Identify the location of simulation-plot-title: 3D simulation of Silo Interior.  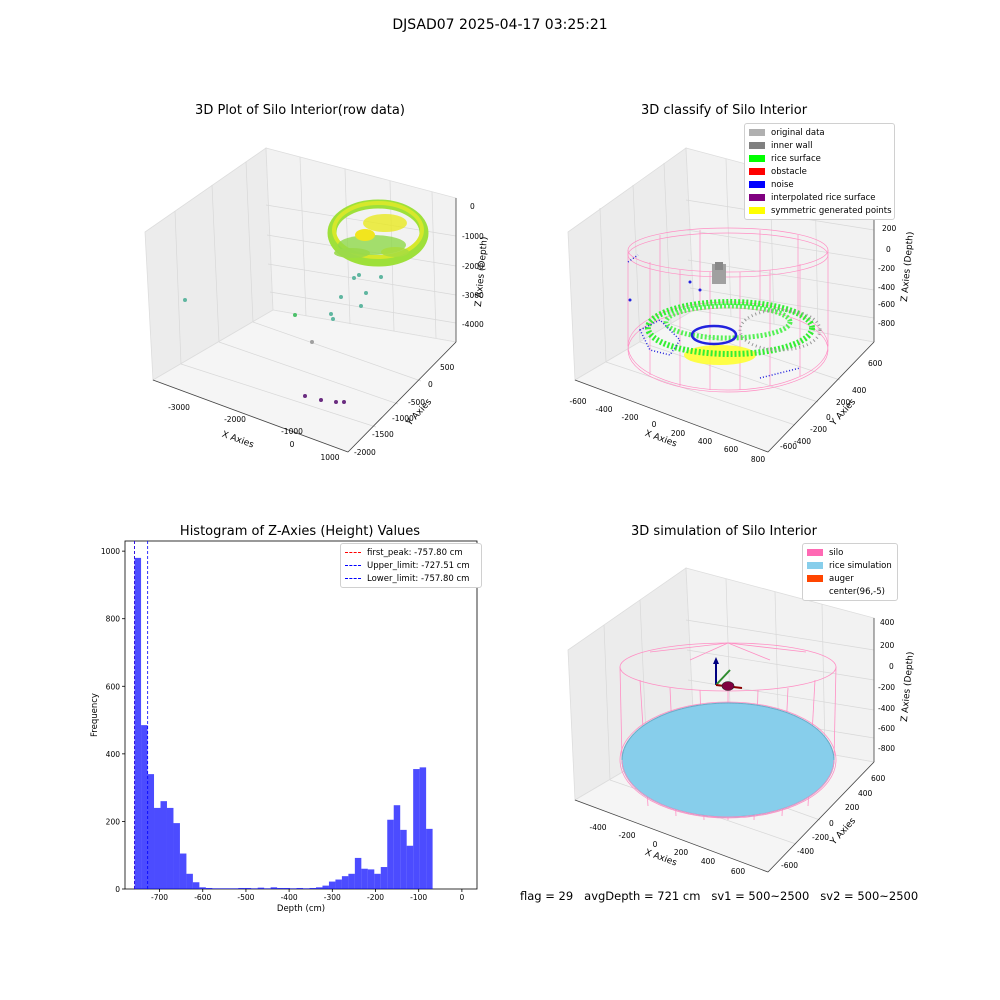
(724, 531).